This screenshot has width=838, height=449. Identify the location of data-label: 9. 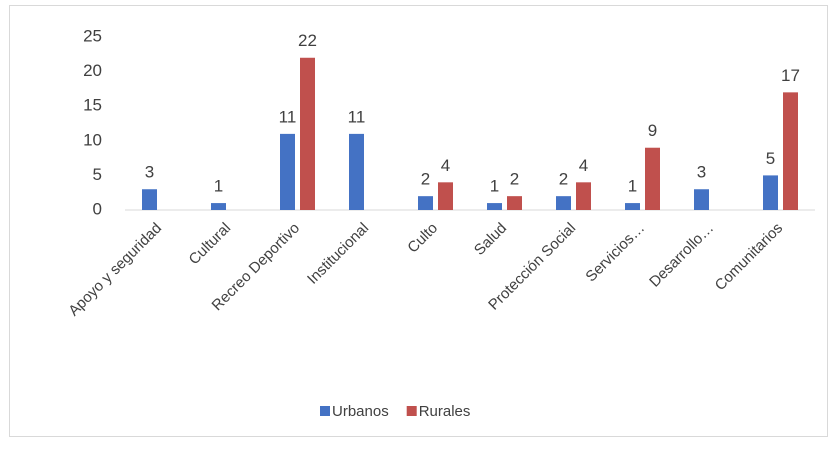
(652, 130).